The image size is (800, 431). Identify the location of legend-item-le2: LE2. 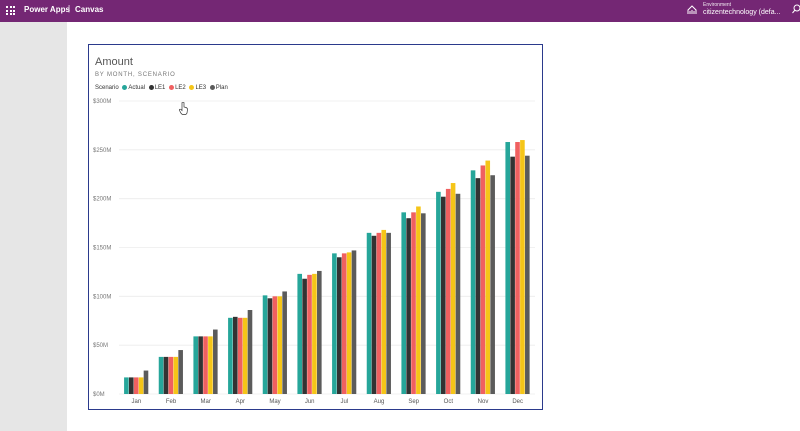
(177, 88).